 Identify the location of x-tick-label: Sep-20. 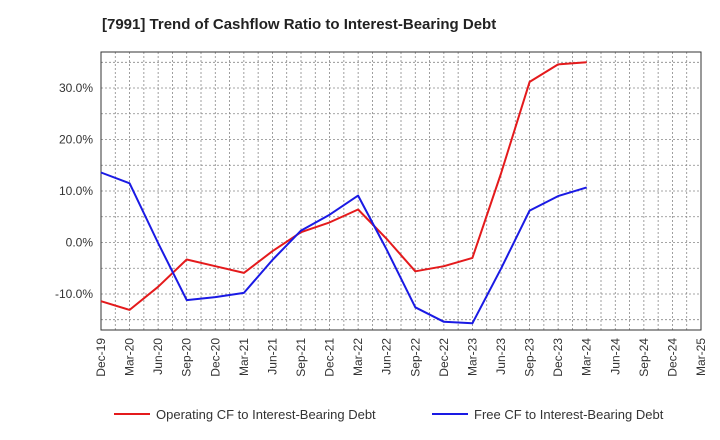
(187, 357).